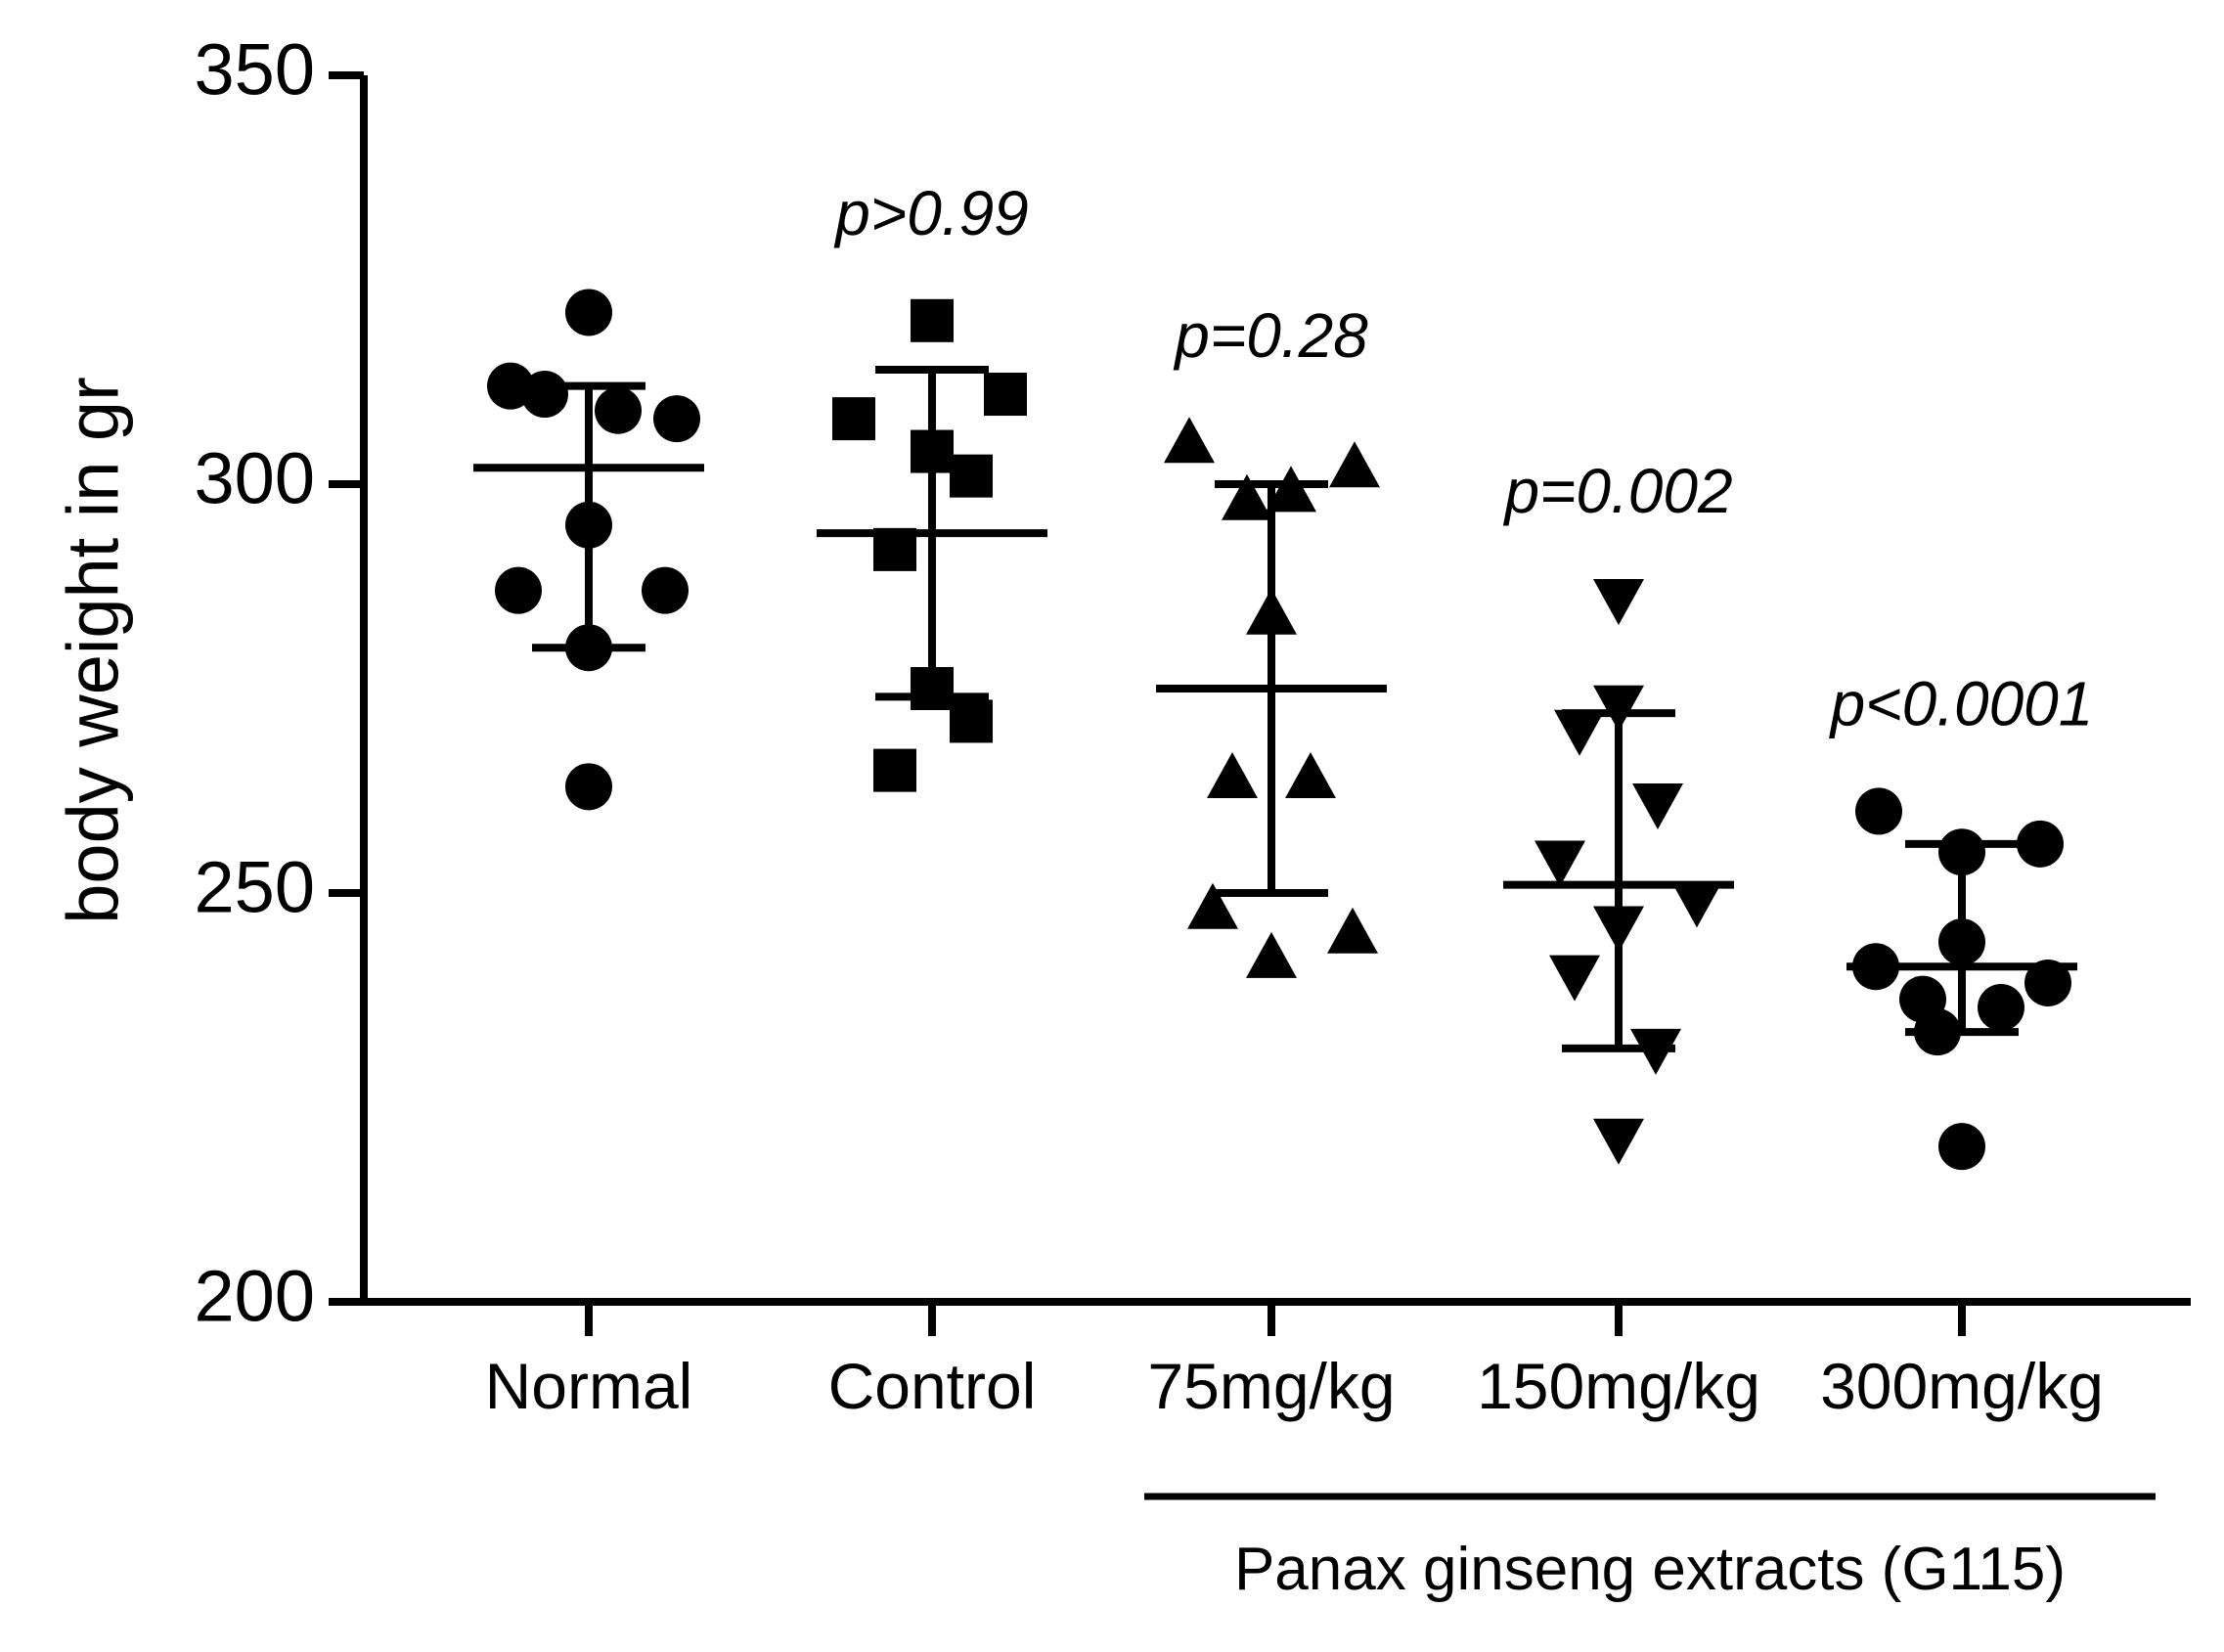  I want to click on y-tick-label-250: 250, so click(255, 888).